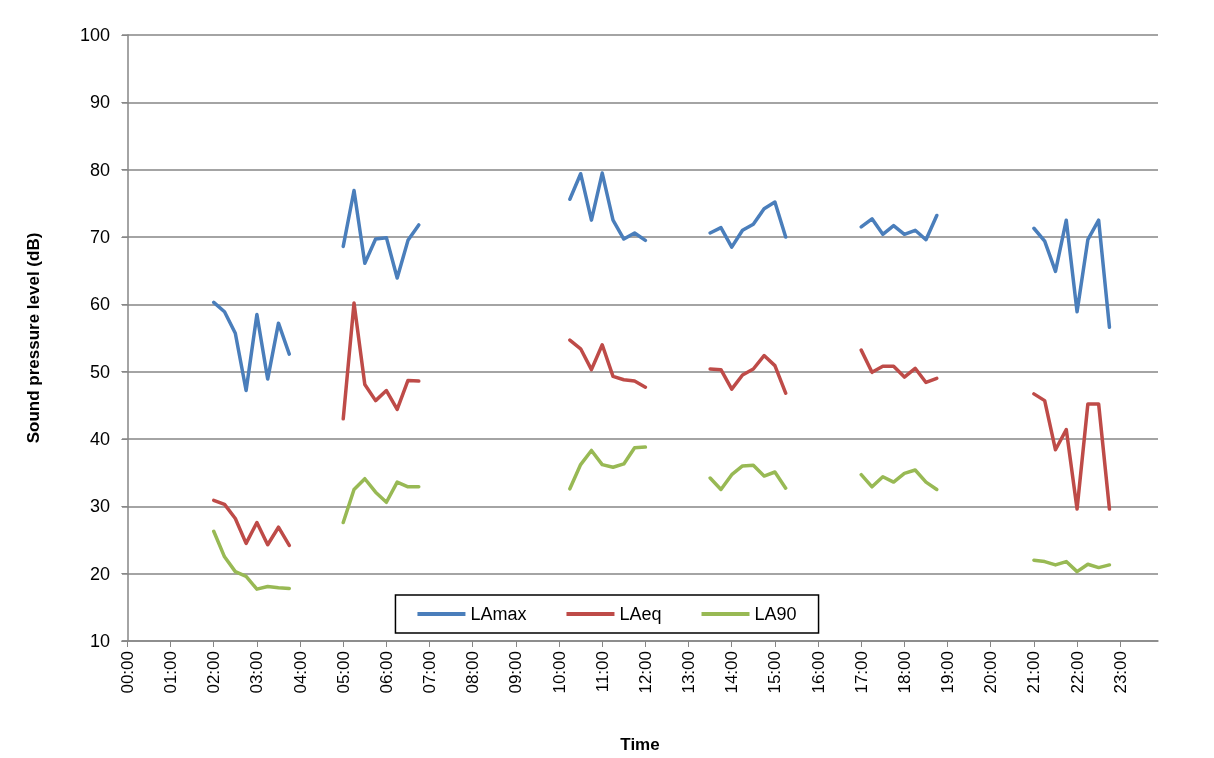 The width and height of the screenshot is (1214, 758). Describe the element at coordinates (991, 672) in the screenshot. I see `x-tick-label: 20:00` at that location.